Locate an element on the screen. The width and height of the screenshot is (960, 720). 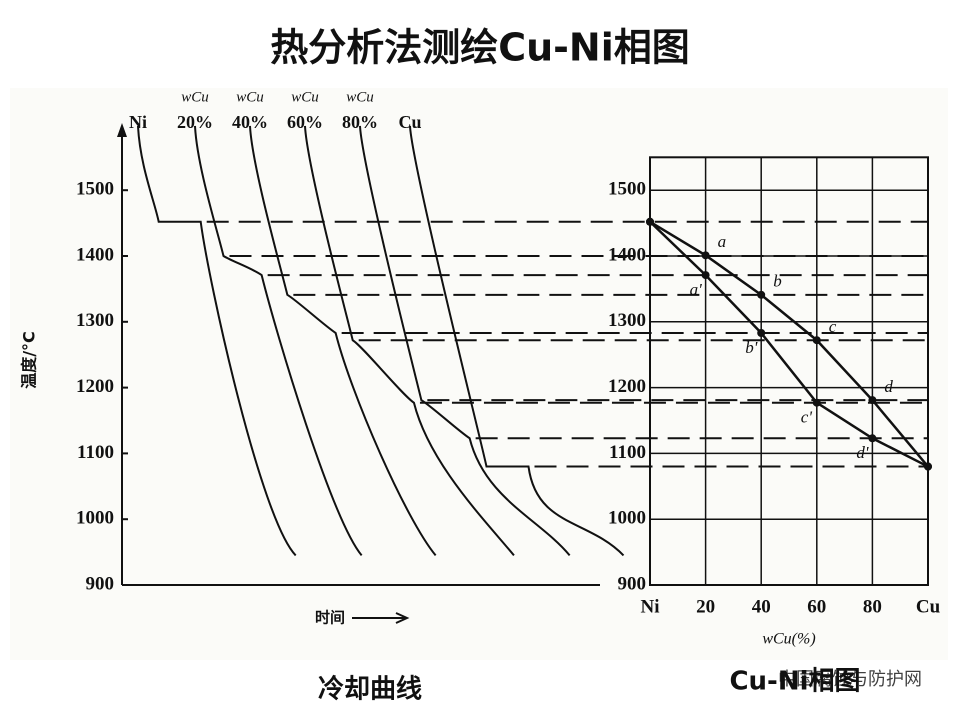
slide-title: 热分析法测绘Cu-Ni相图 is located at coordinates (480, 48).